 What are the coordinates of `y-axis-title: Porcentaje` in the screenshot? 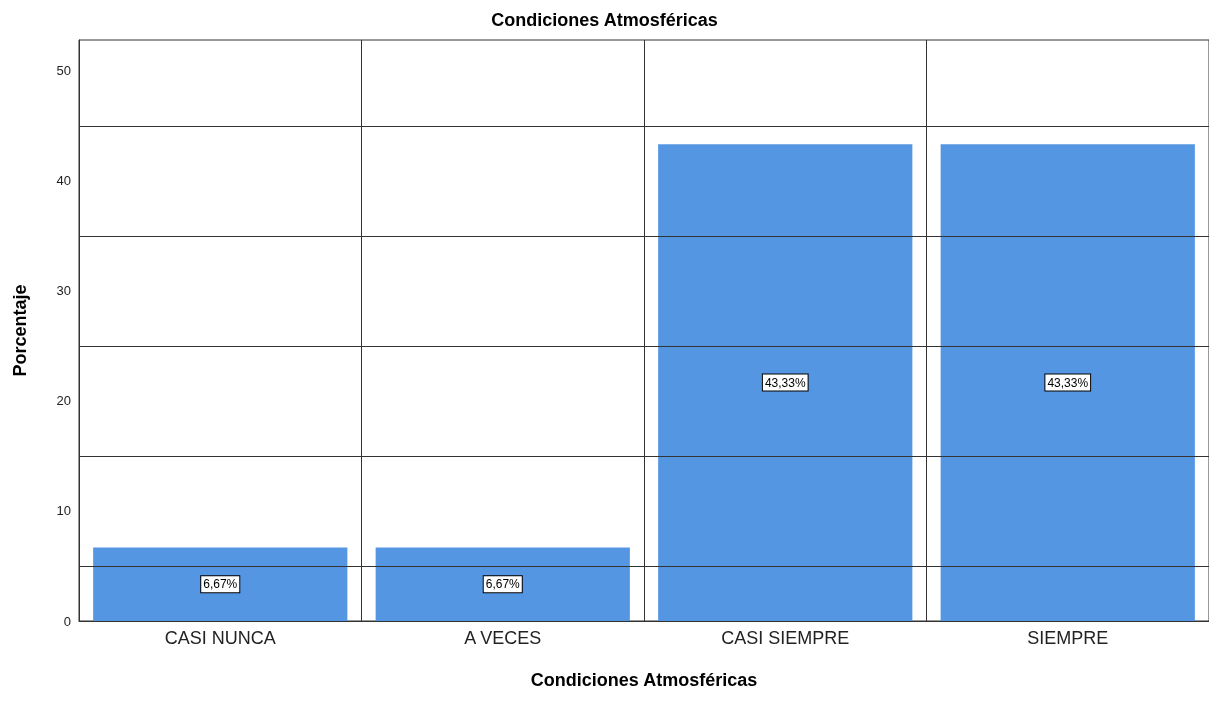 It's located at (20, 330).